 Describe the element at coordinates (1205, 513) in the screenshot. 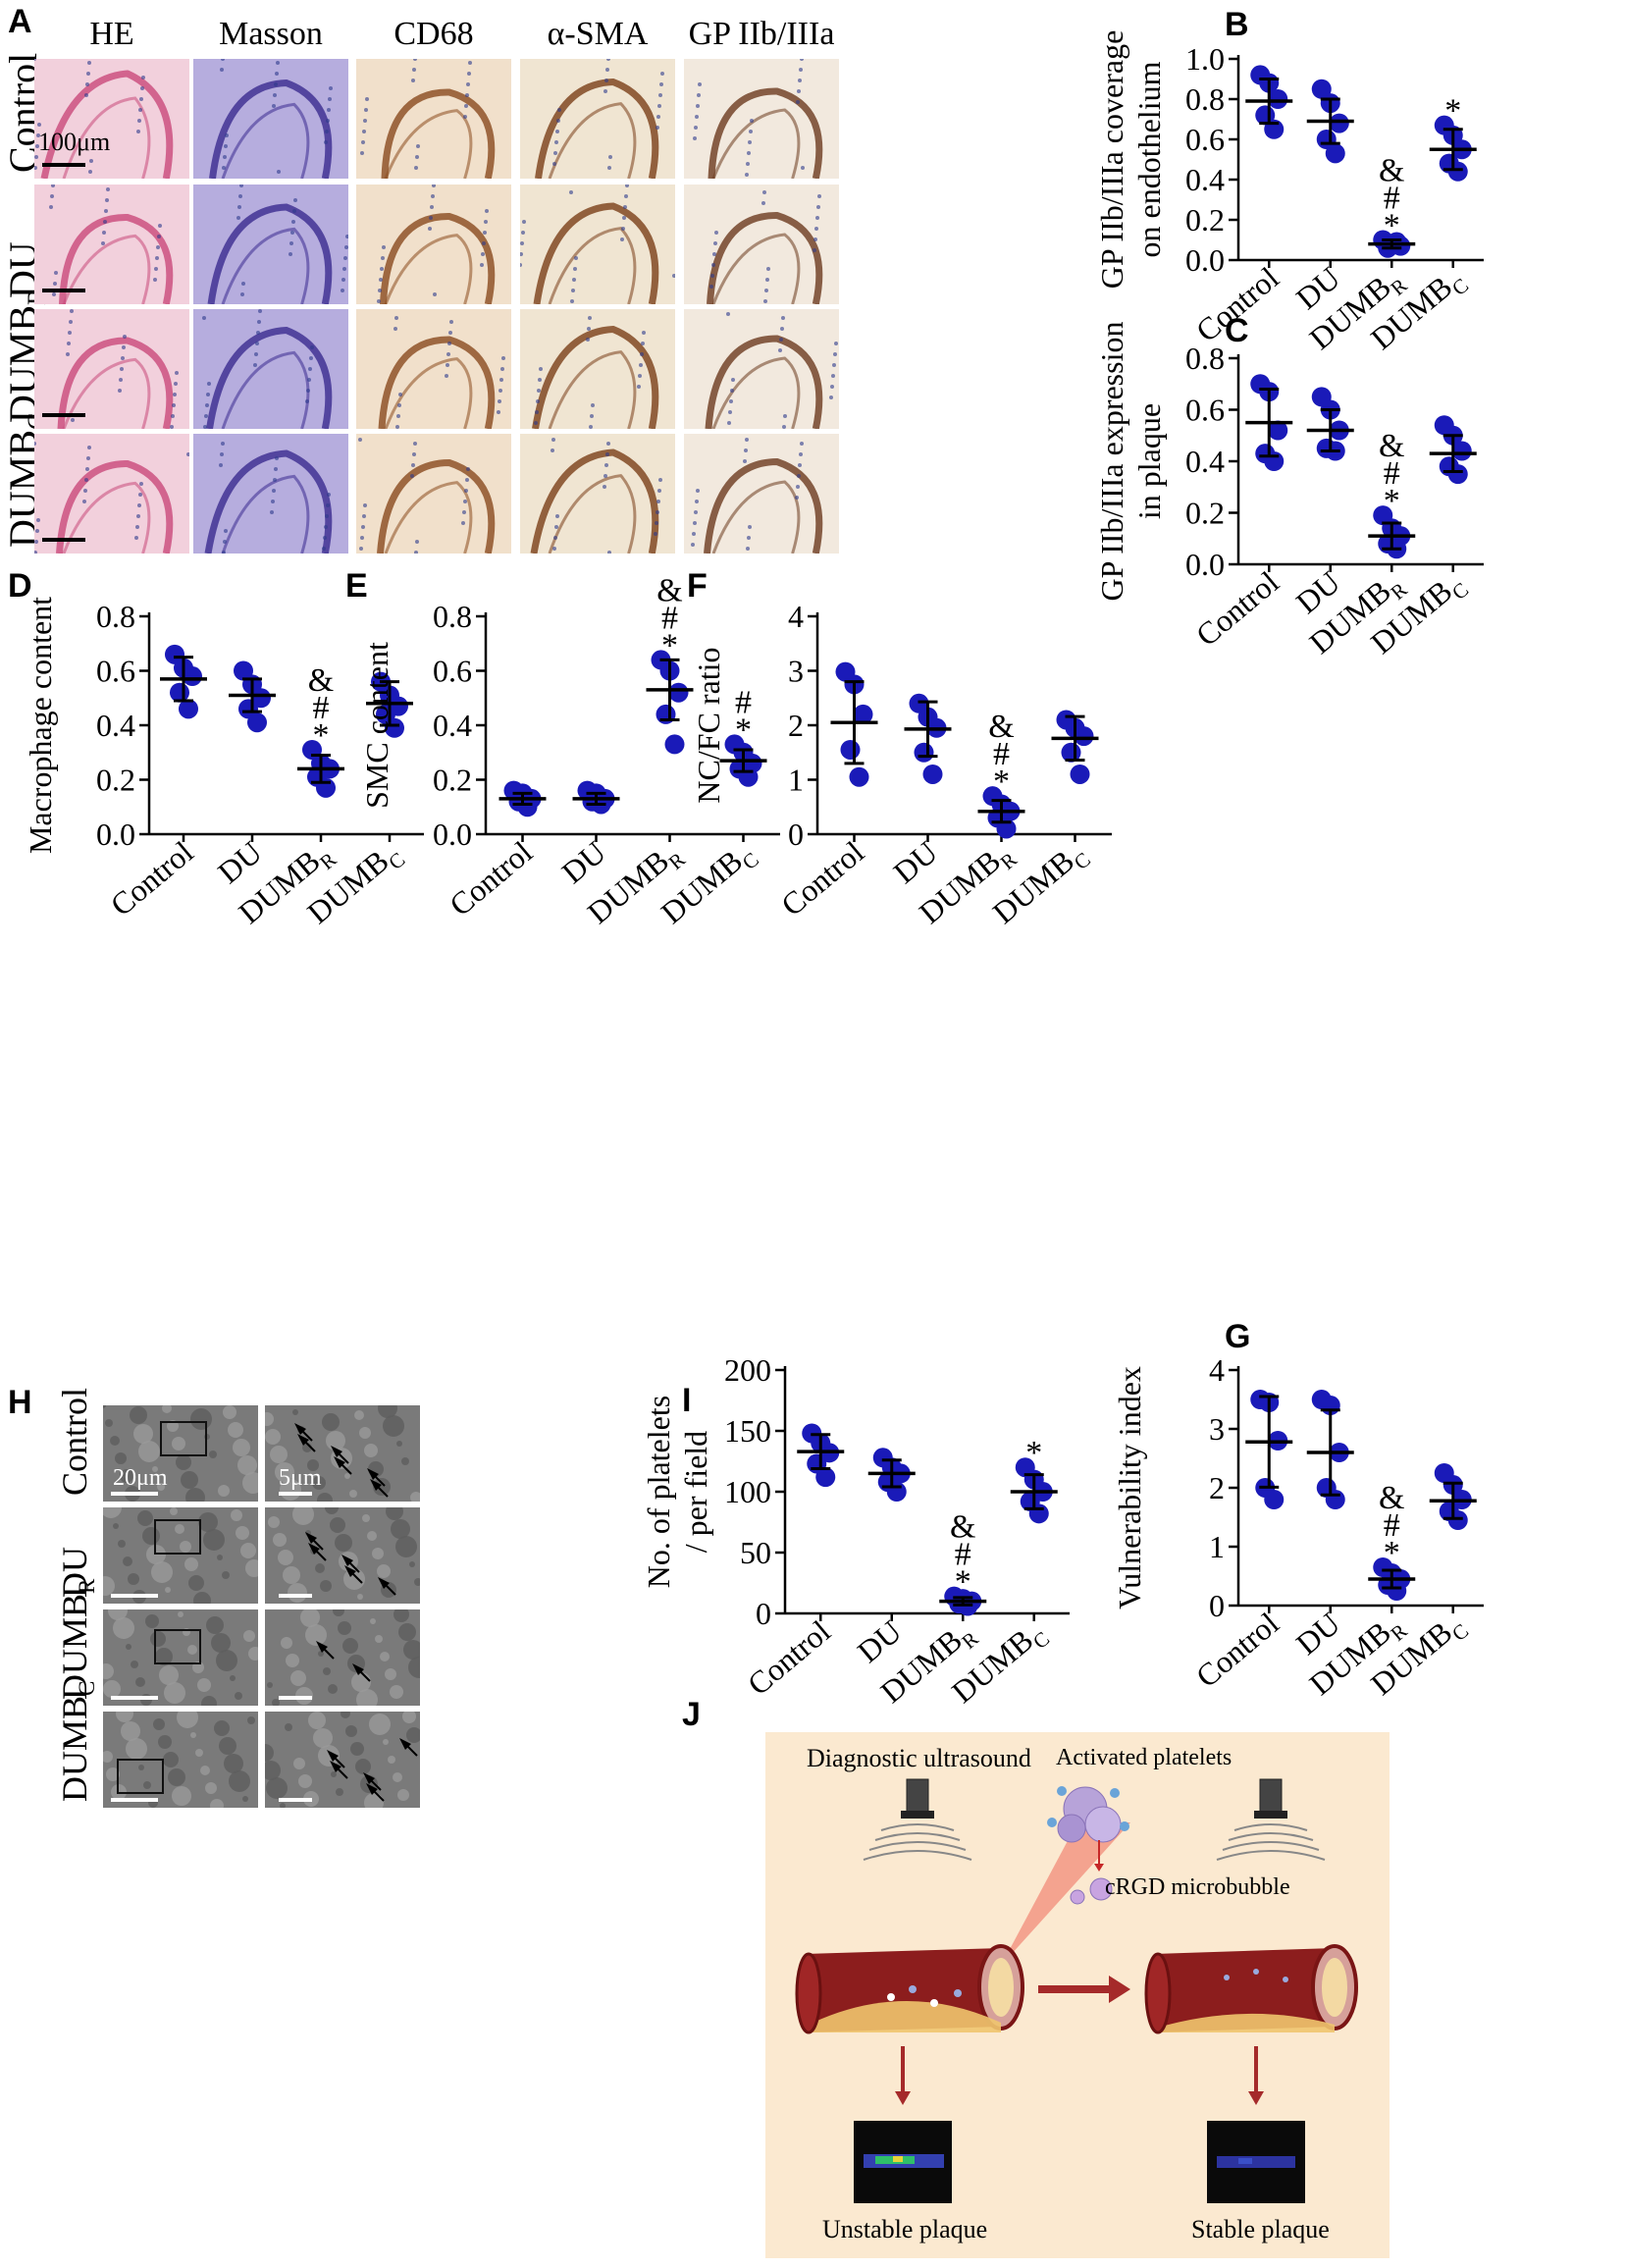

I see `y-tick-label: 0.2` at that location.